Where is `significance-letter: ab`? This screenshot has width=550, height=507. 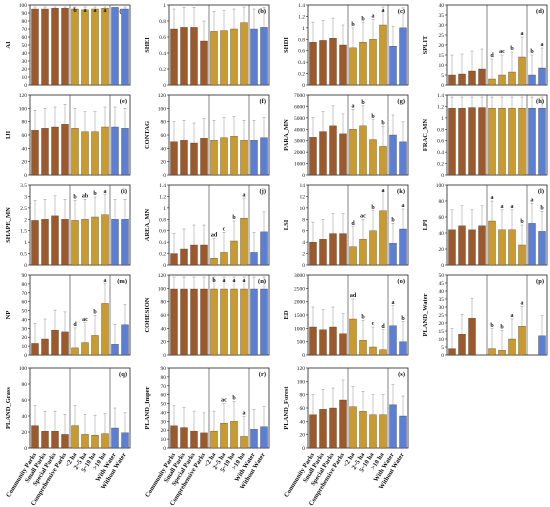 significance-letter: ab is located at coordinates (85, 196).